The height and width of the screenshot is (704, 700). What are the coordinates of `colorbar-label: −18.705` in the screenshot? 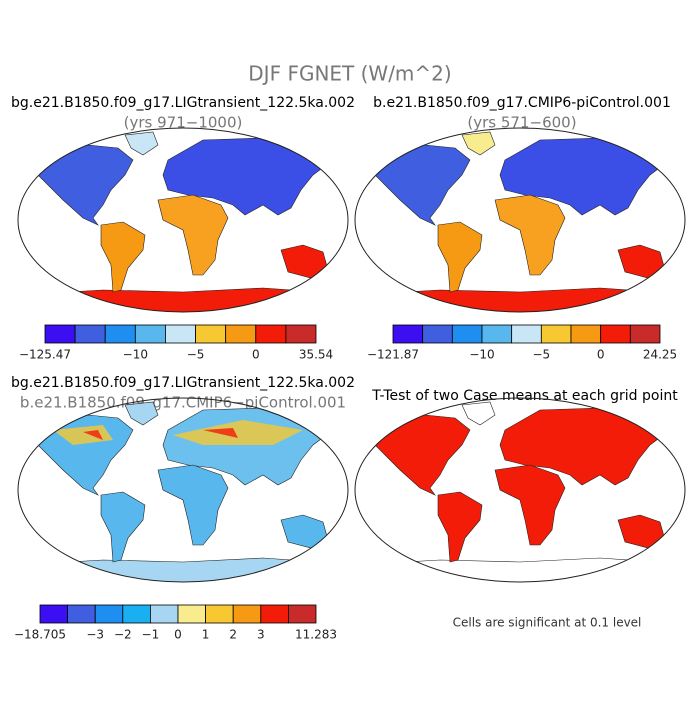 It's located at (40, 635).